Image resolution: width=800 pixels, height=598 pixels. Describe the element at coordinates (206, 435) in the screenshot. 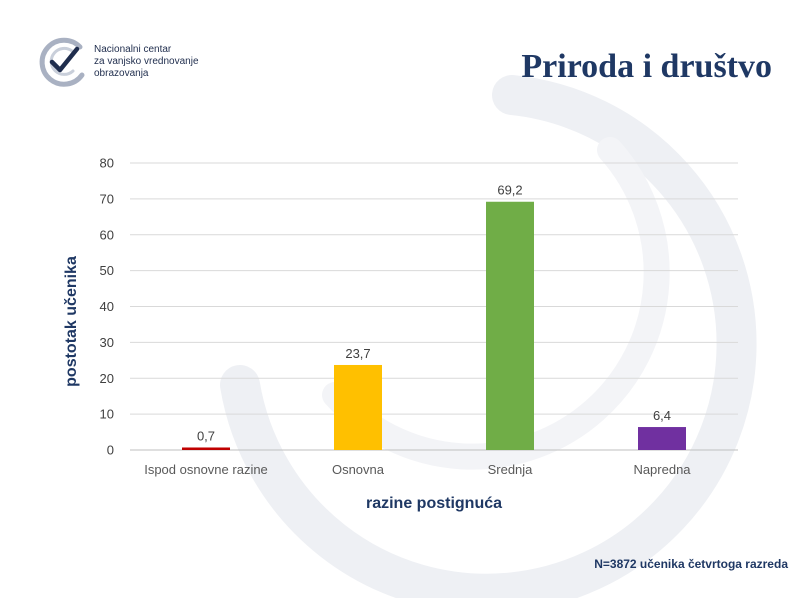

I see `data-label: 0,7` at that location.